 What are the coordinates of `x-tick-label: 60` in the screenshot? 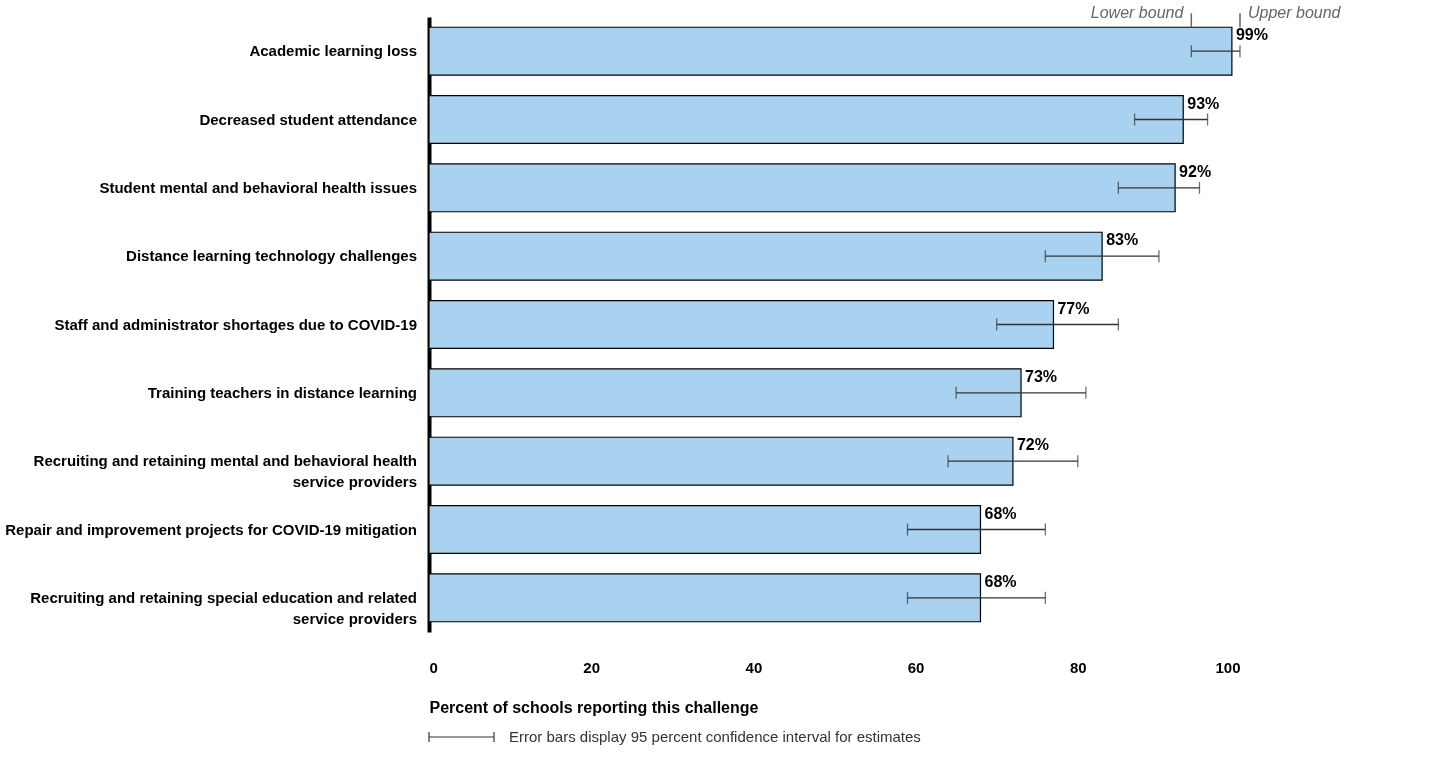 It's located at (916, 667).